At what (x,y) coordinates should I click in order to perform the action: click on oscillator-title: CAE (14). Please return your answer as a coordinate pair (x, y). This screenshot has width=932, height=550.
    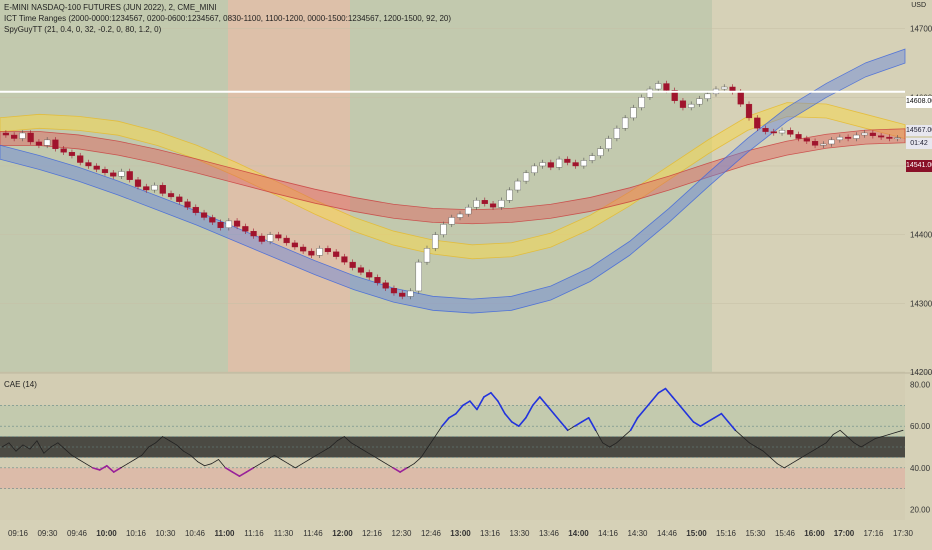
    Looking at the image, I should click on (20, 384).